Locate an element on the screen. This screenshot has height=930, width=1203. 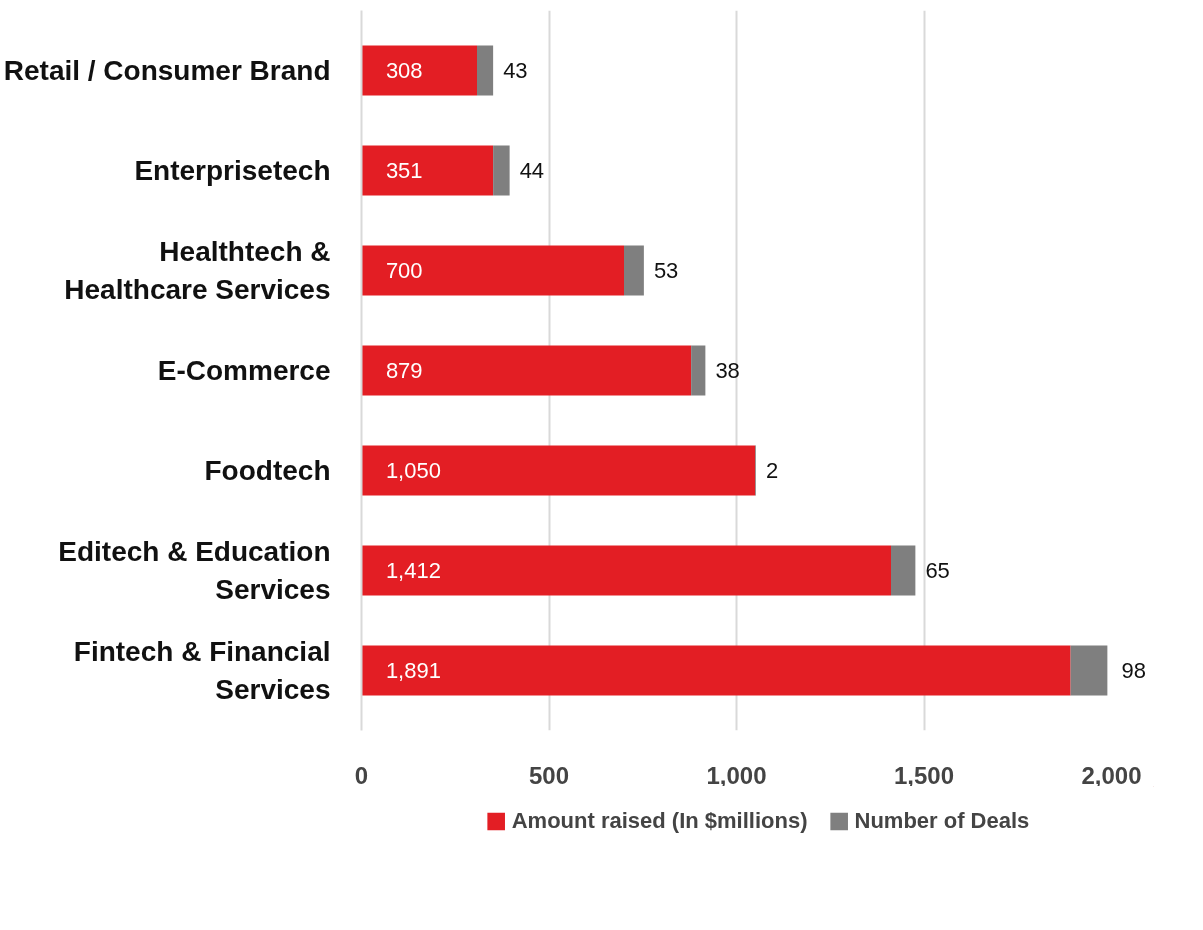
data-label: 38 is located at coordinates (727, 370).